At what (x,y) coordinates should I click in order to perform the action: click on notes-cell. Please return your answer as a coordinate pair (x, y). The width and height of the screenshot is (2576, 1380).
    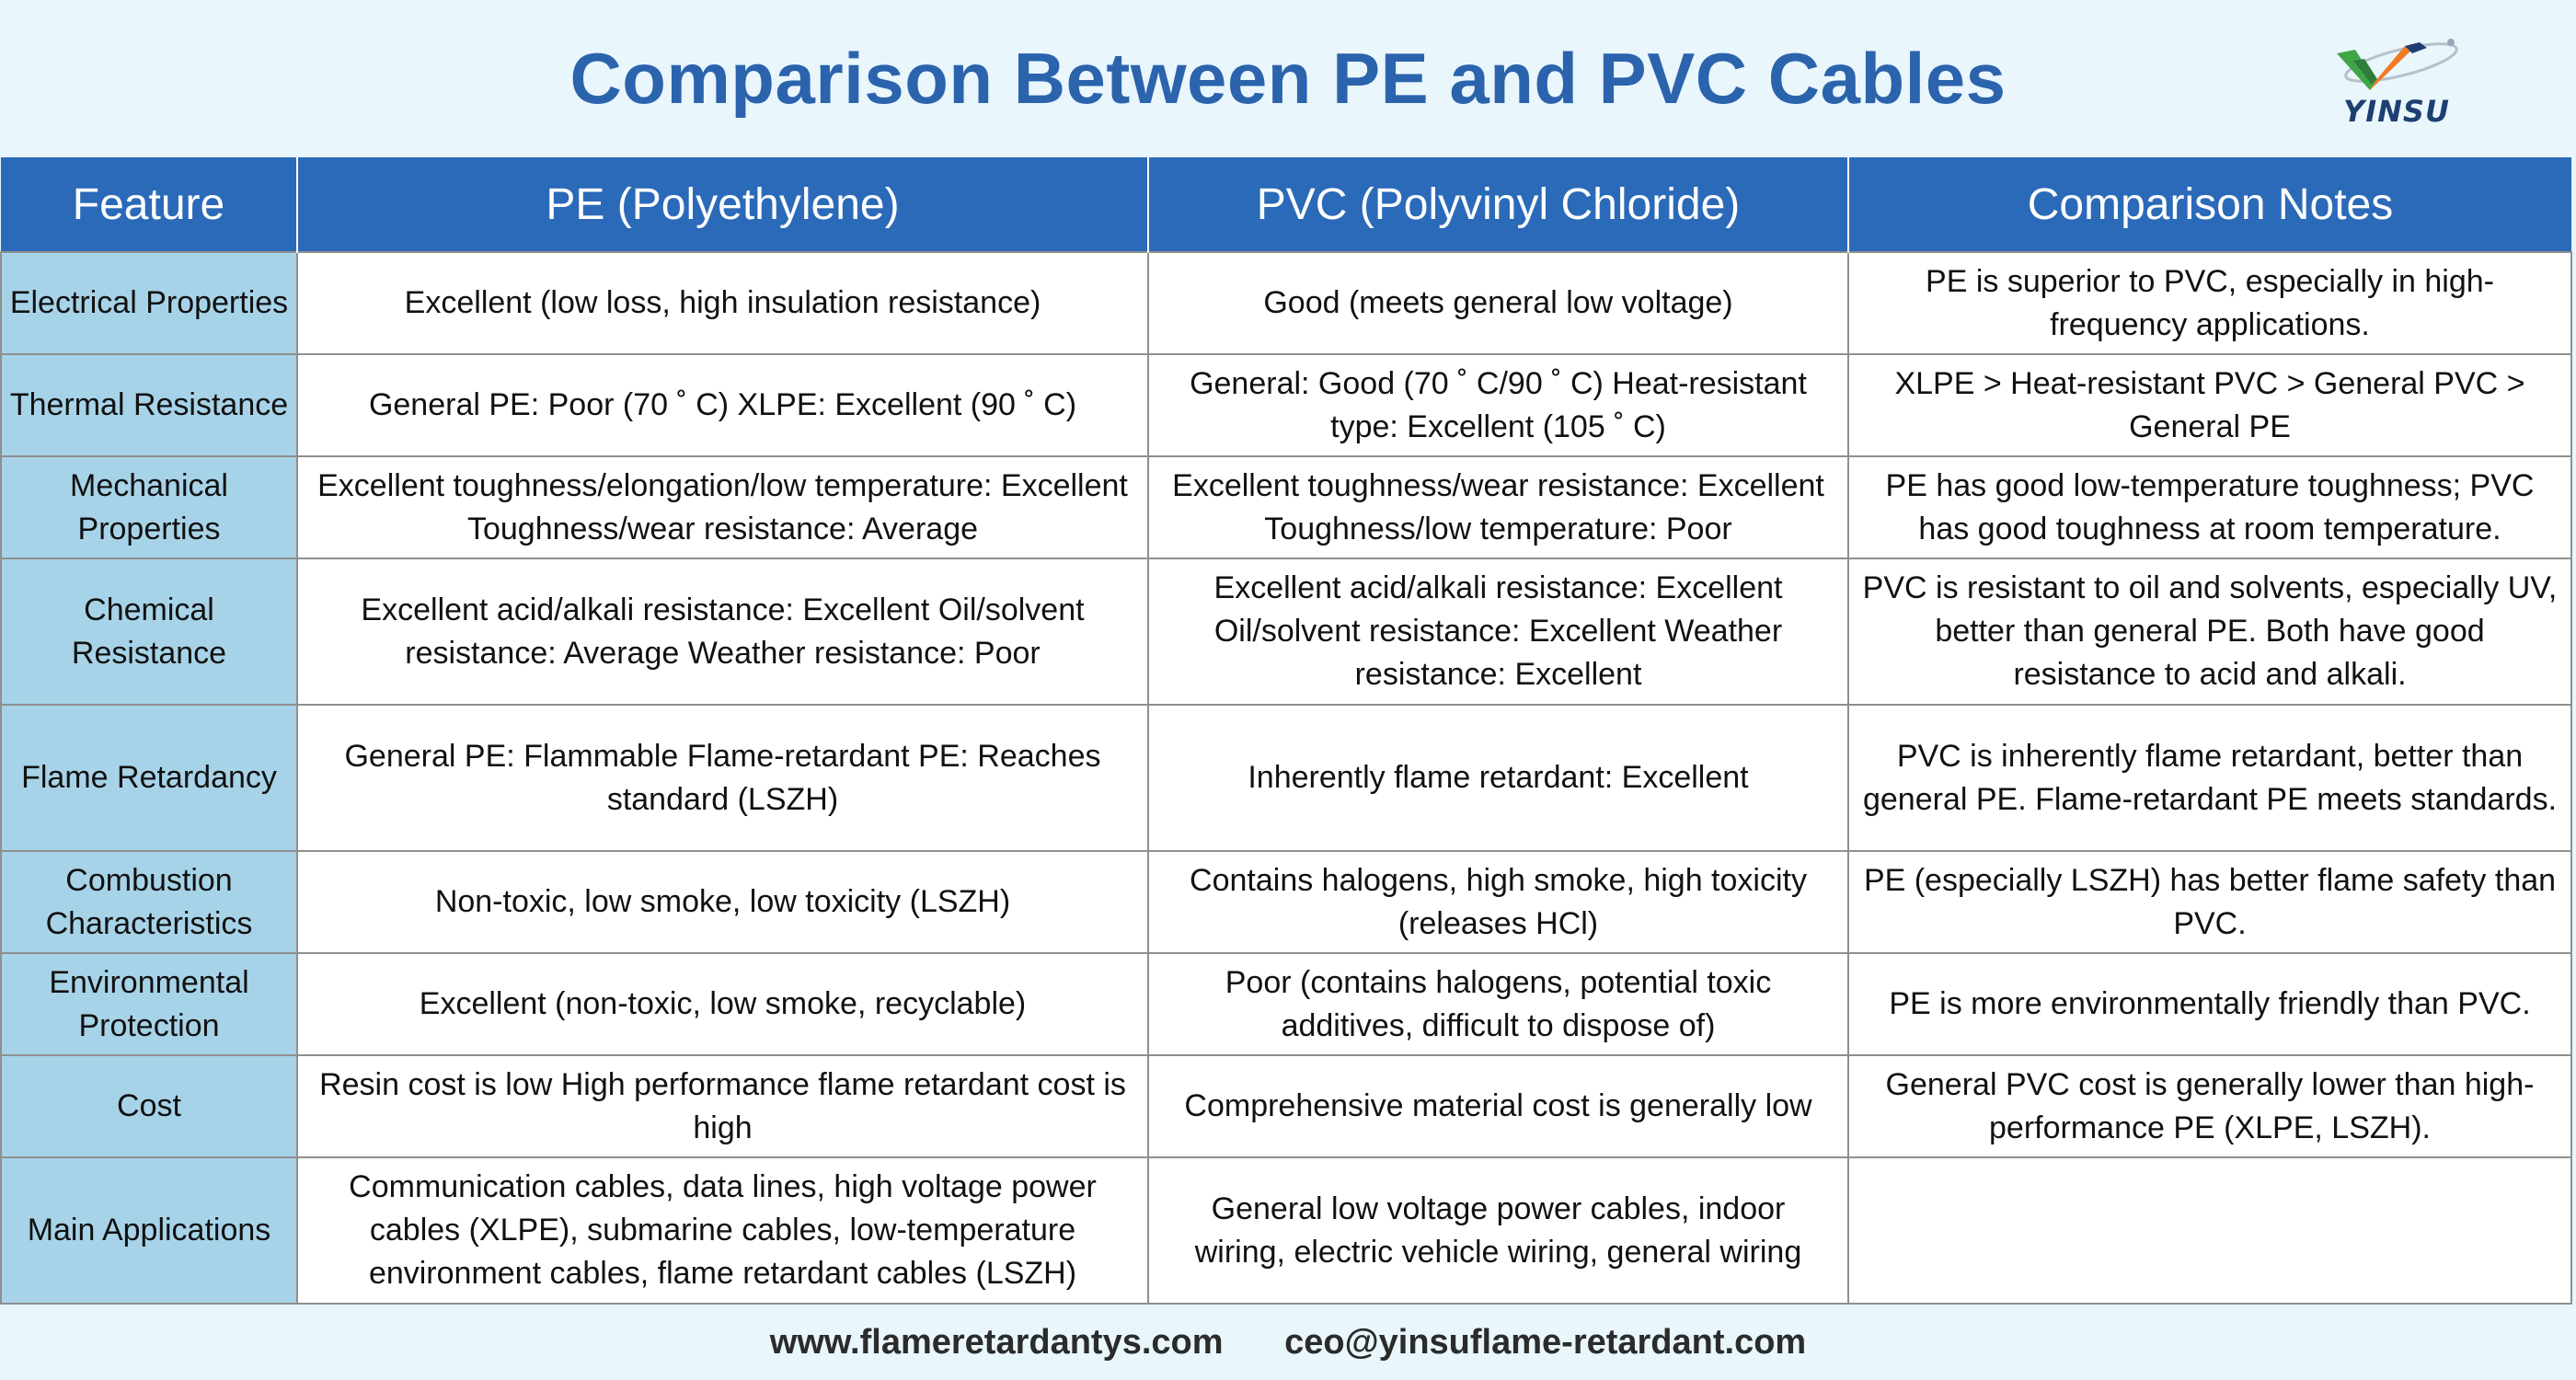
    Looking at the image, I should click on (2209, 1230).